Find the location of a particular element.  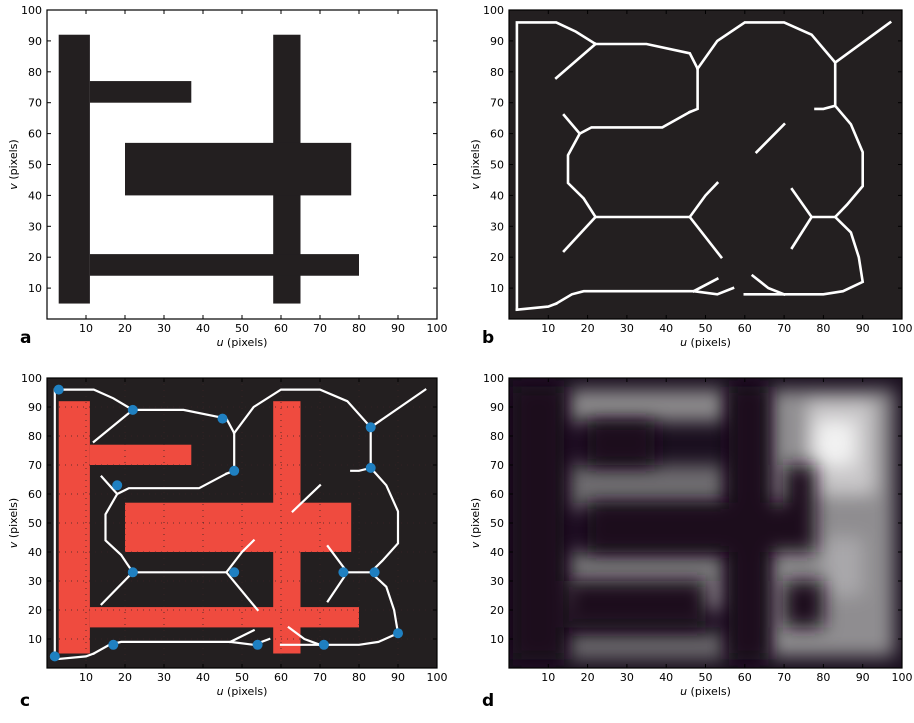

y-tick-label: 20 is located at coordinates (35, 610).